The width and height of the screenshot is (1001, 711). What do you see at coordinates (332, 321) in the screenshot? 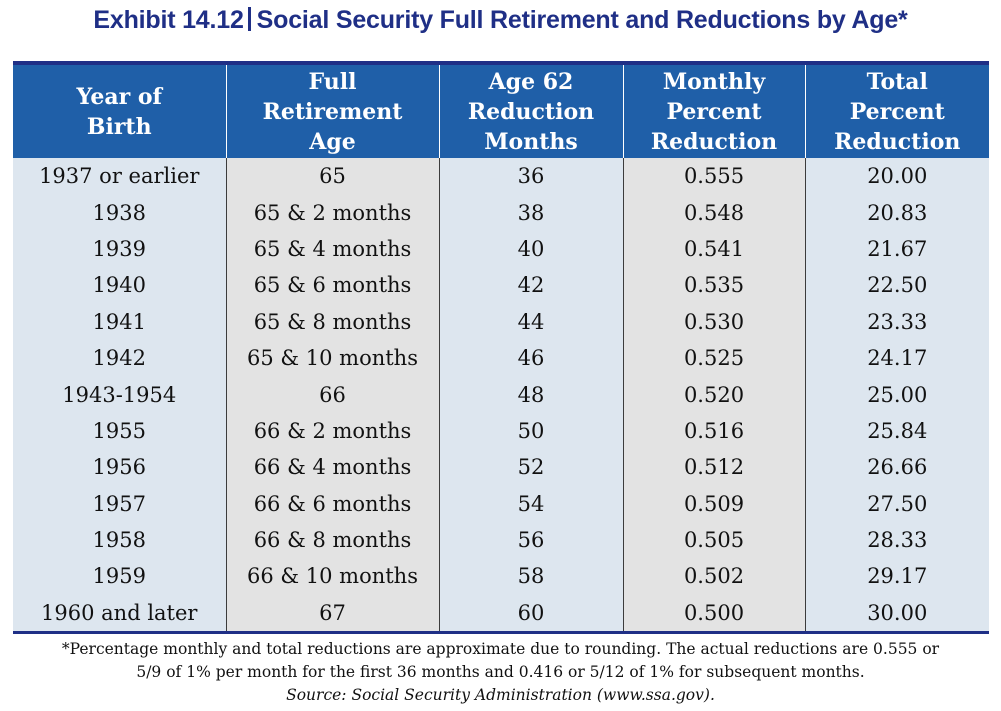
I see `cell-full-retirement-age: 65 & 8 months` at bounding box center [332, 321].